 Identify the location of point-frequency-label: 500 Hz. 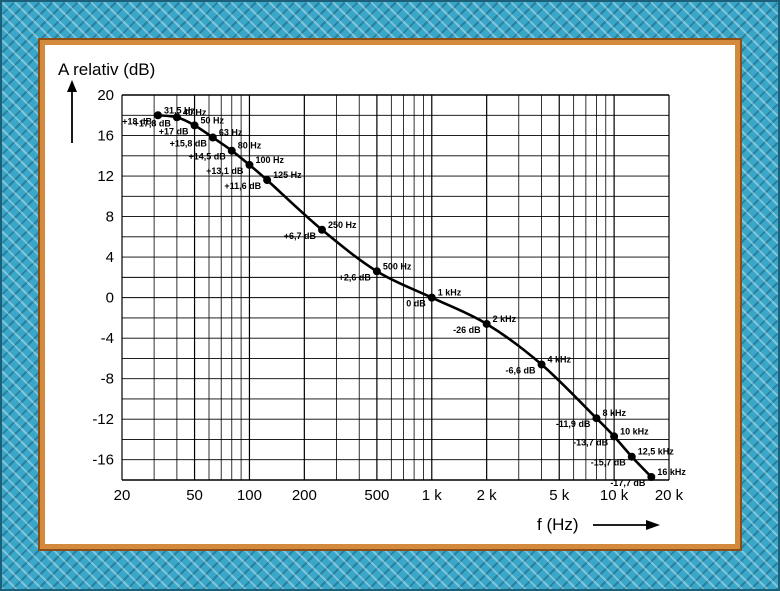
(397, 266).